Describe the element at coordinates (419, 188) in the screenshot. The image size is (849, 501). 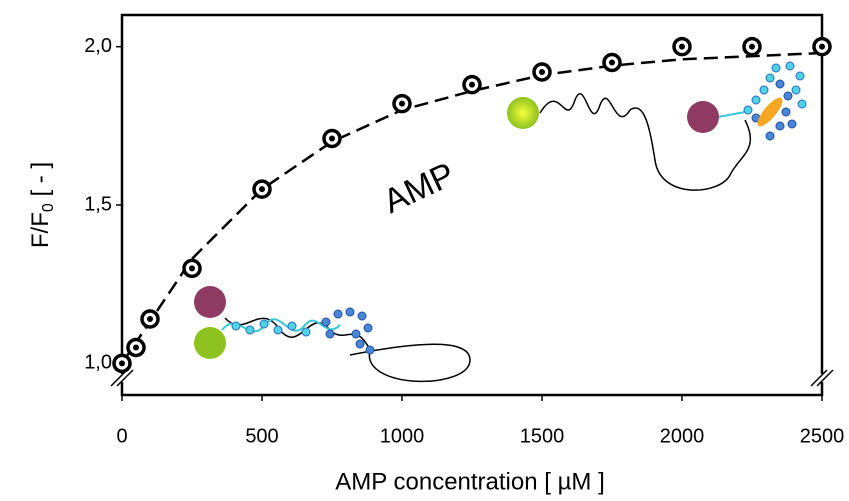
I see `annotation: AMP` at that location.